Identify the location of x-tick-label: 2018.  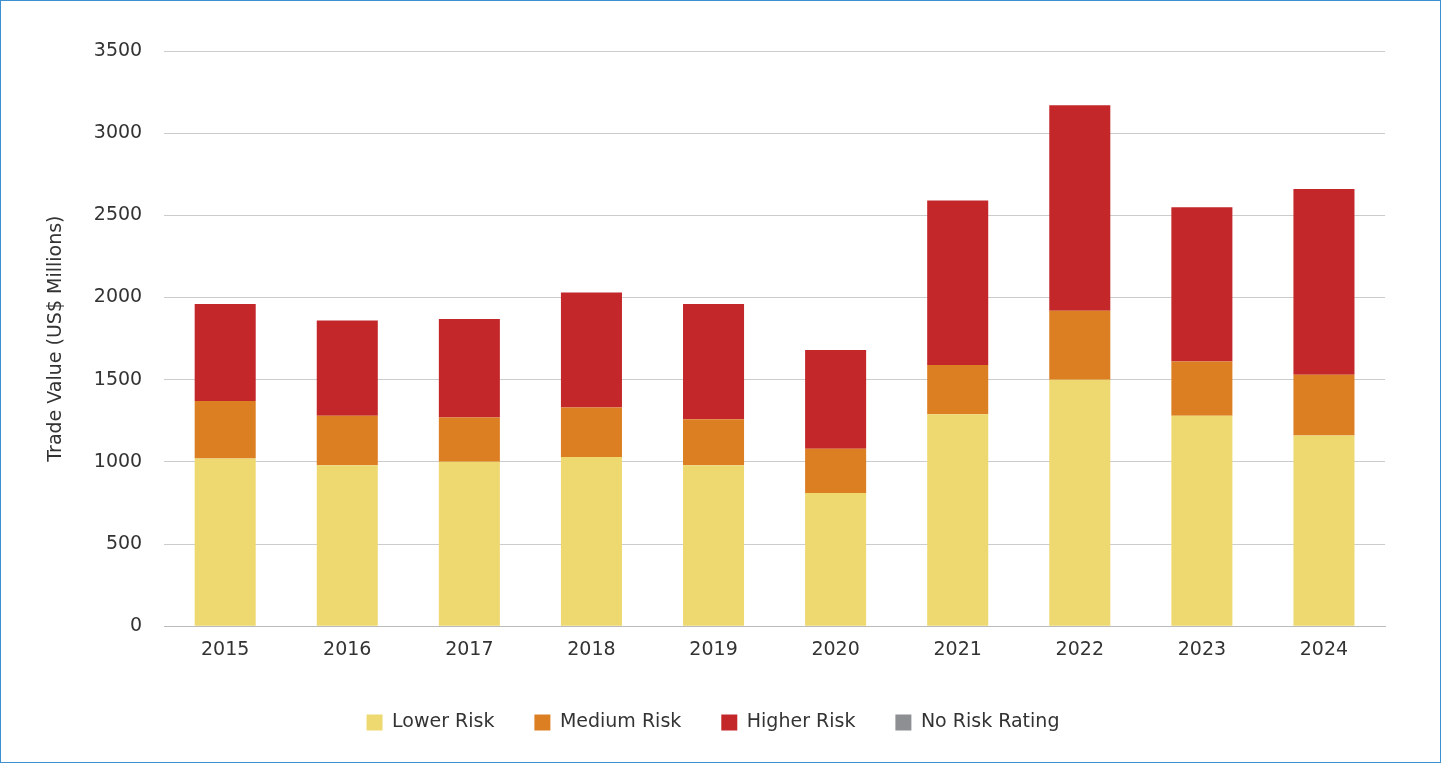
(591, 647).